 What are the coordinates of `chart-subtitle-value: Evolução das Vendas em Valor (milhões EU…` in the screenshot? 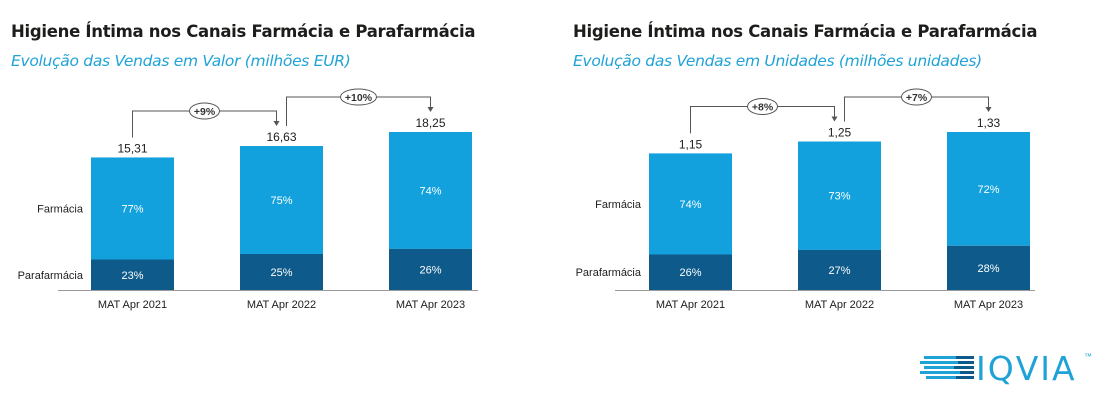 It's located at (181, 61).